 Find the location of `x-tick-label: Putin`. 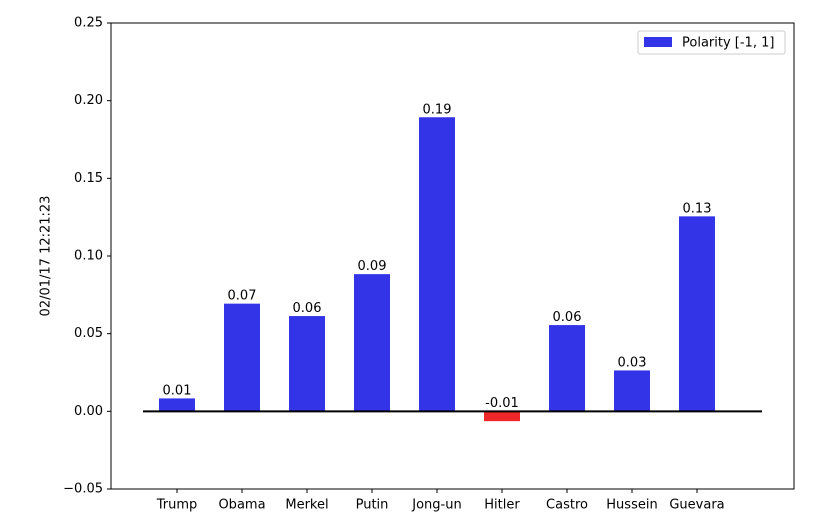

x-tick-label: Putin is located at coordinates (372, 505).